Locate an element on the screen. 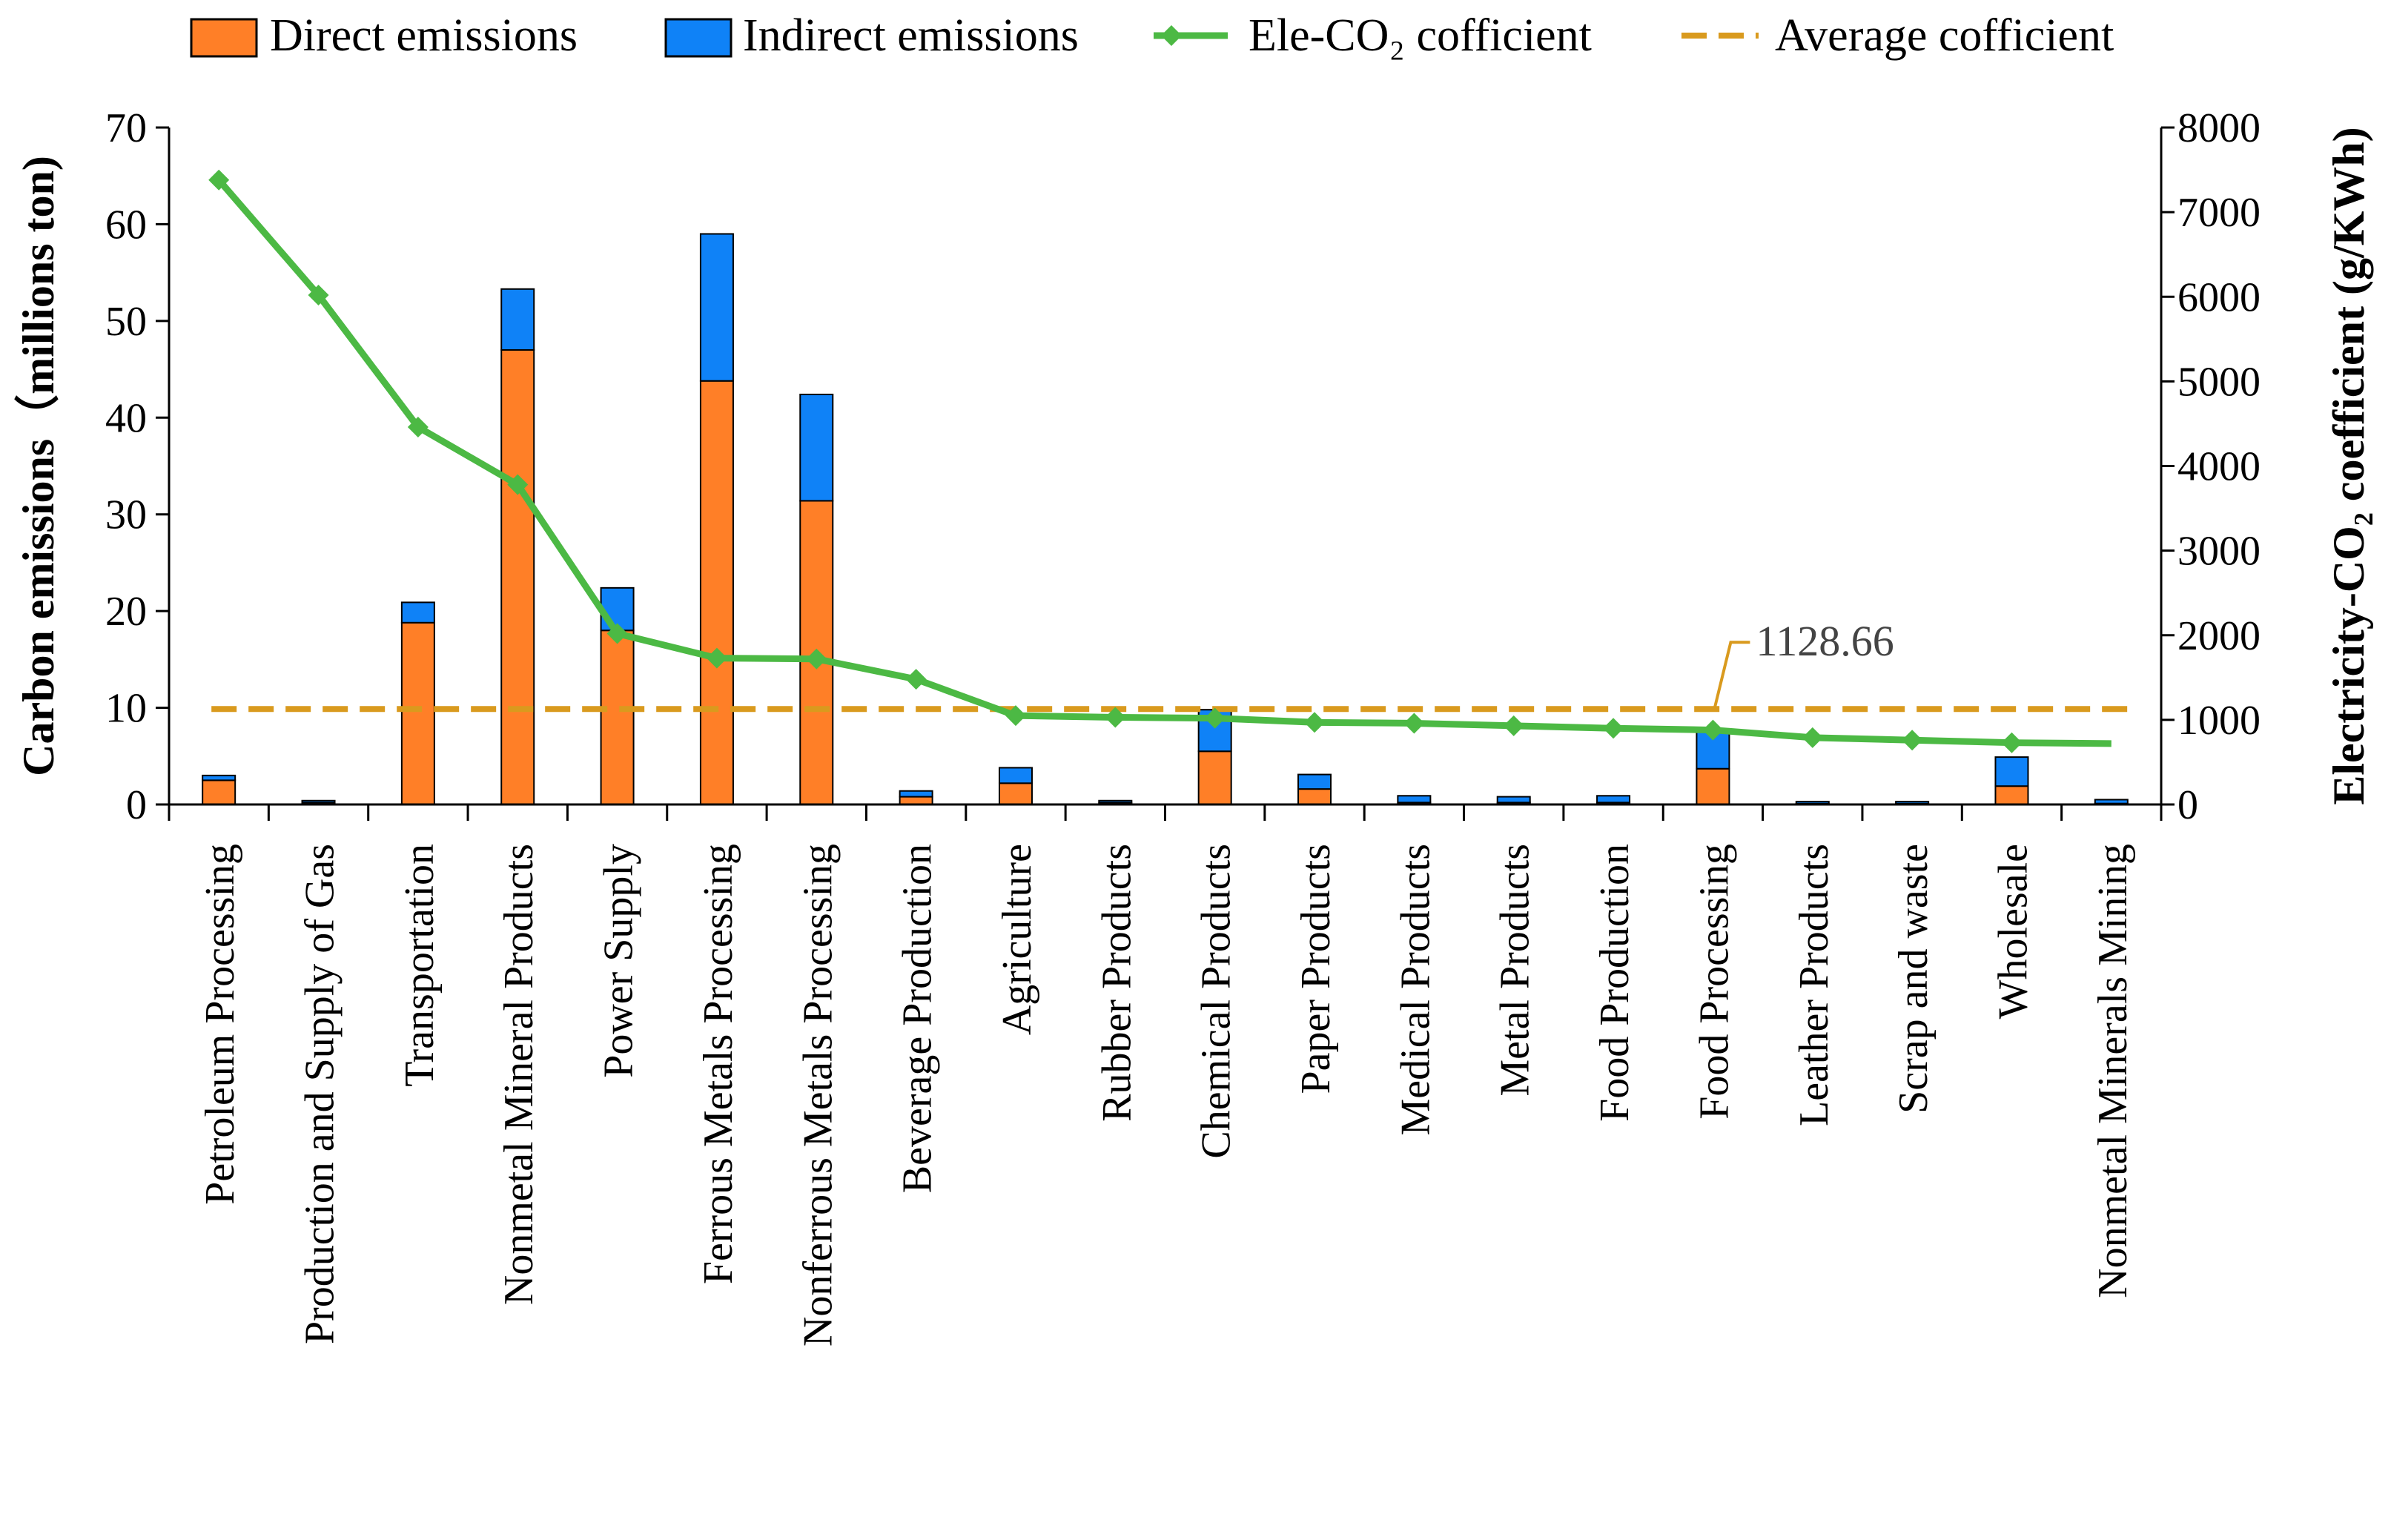 The width and height of the screenshot is (2391, 1540). legend-swatch-indirect is located at coordinates (698, 38).